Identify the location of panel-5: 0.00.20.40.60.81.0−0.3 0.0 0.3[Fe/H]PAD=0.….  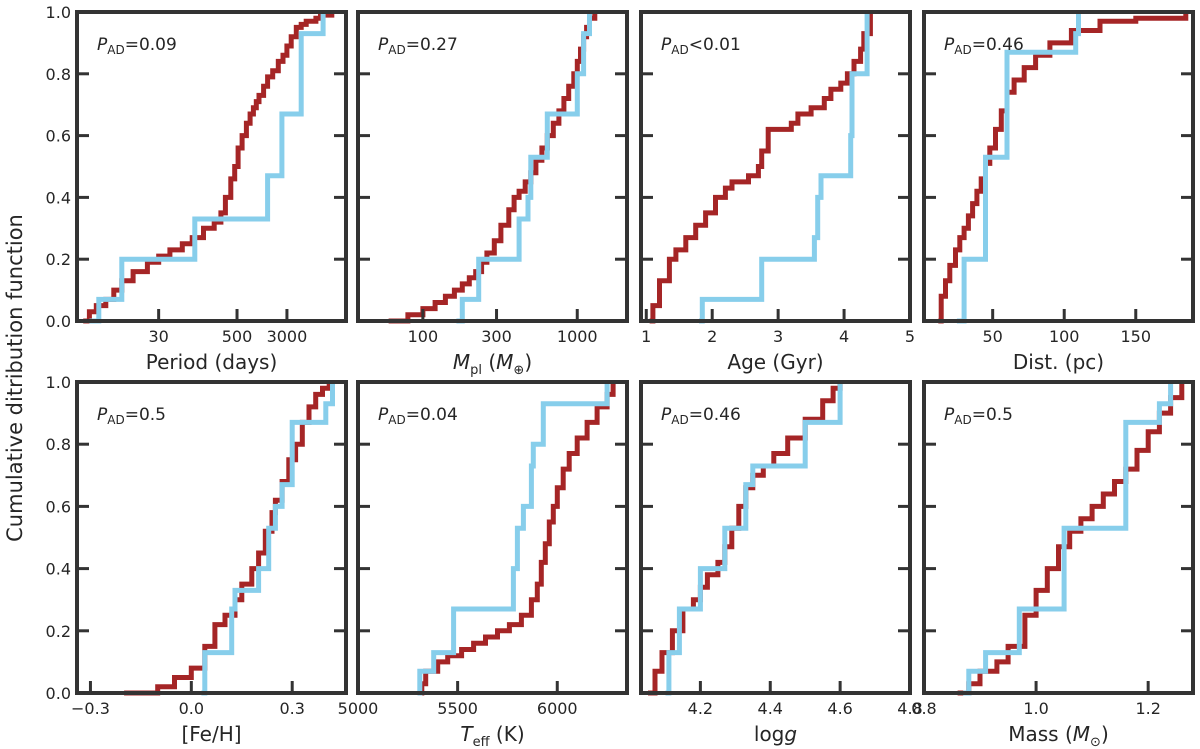
(197, 559).